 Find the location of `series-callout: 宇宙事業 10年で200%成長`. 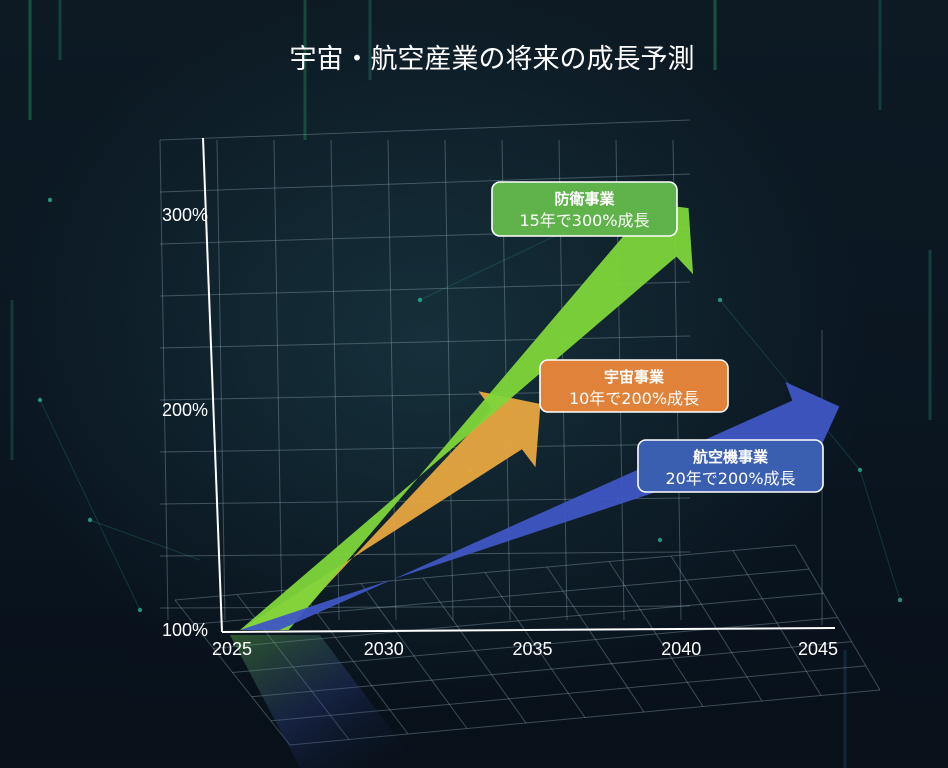

series-callout: 宇宙事業 10年で200%成長 is located at coordinates (634, 386).